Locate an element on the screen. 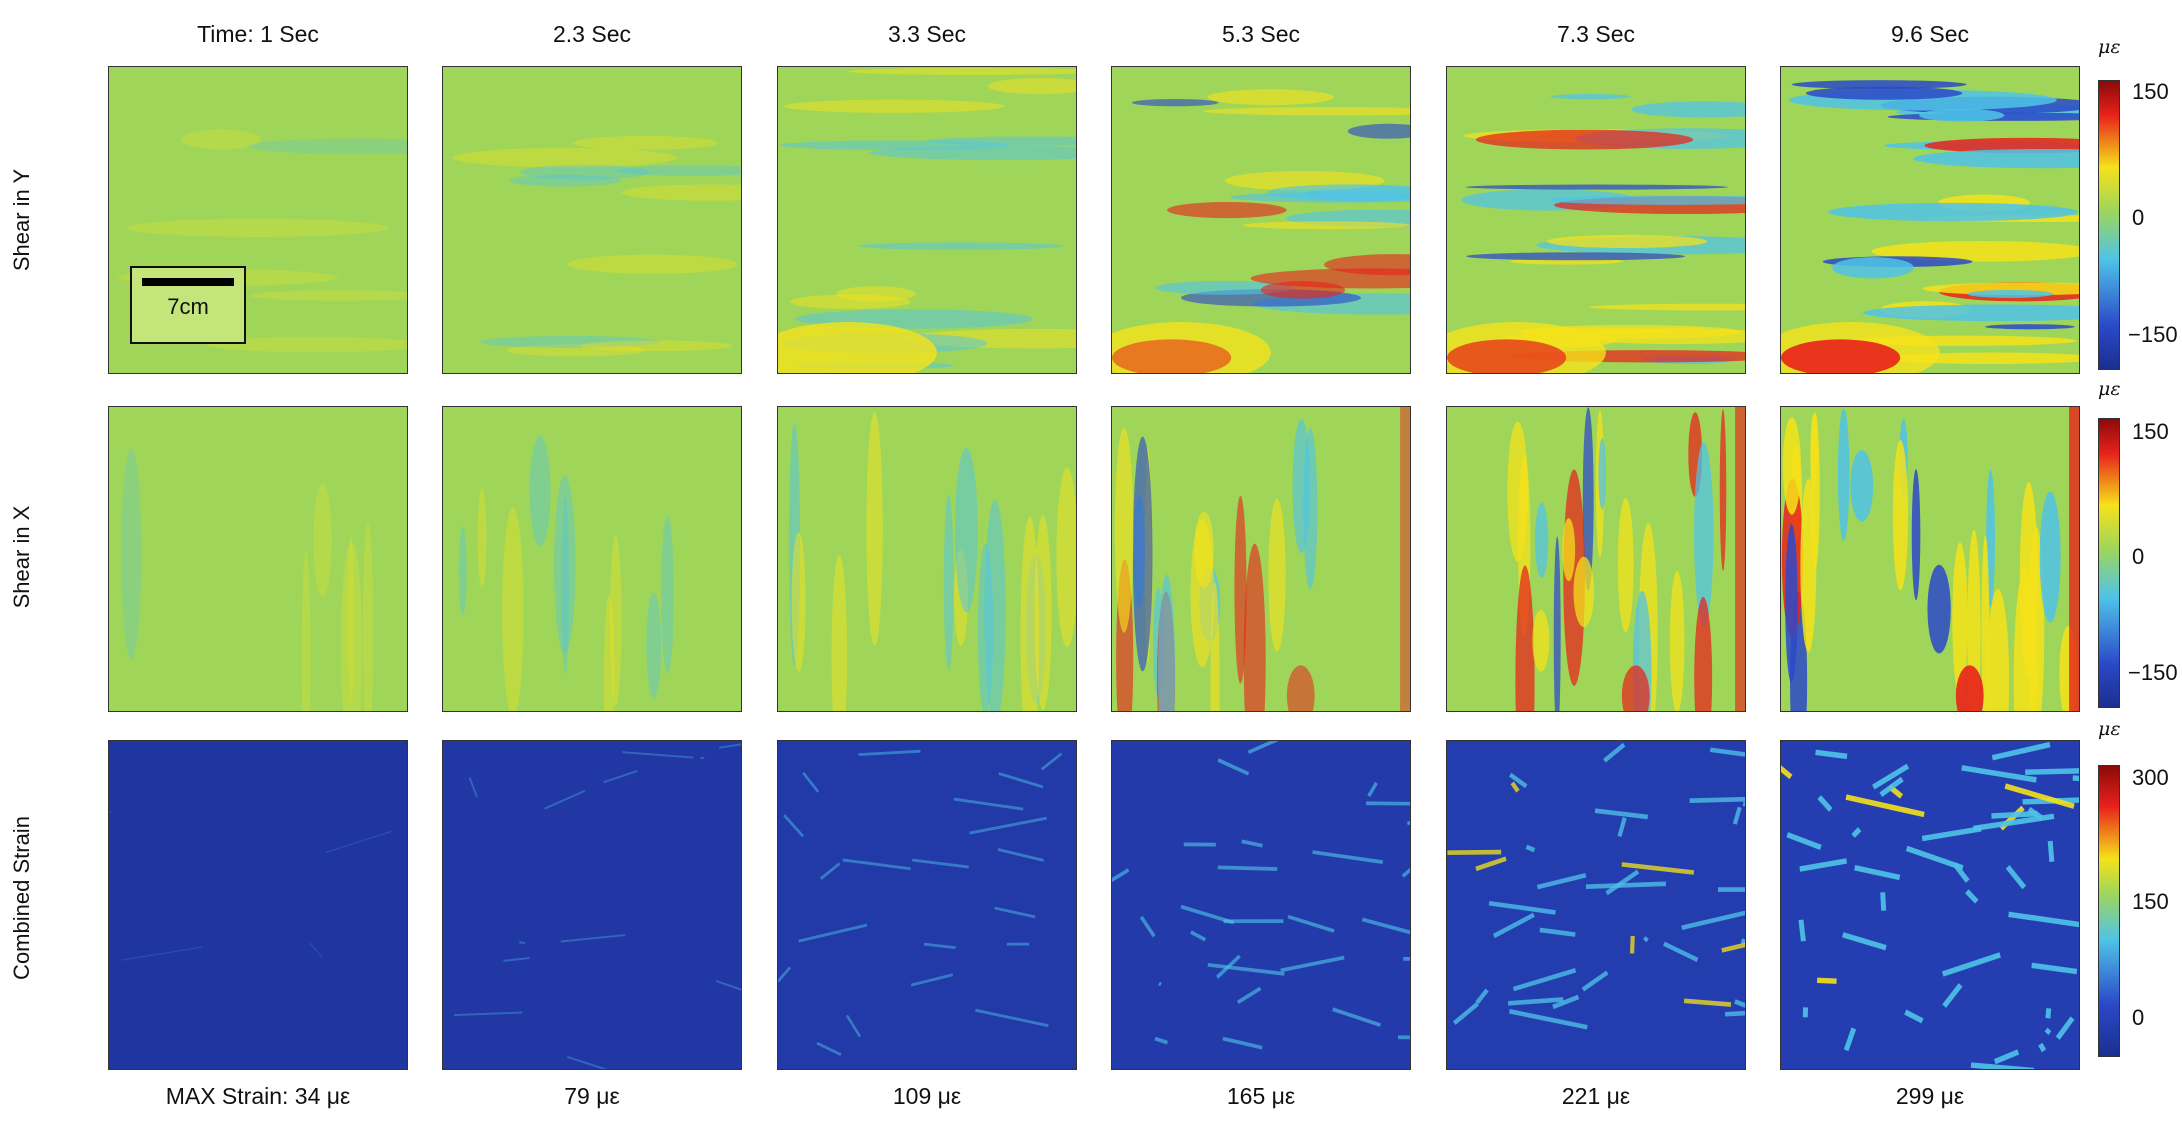  max-strain-label-4: 165 με is located at coordinates (1261, 1096).